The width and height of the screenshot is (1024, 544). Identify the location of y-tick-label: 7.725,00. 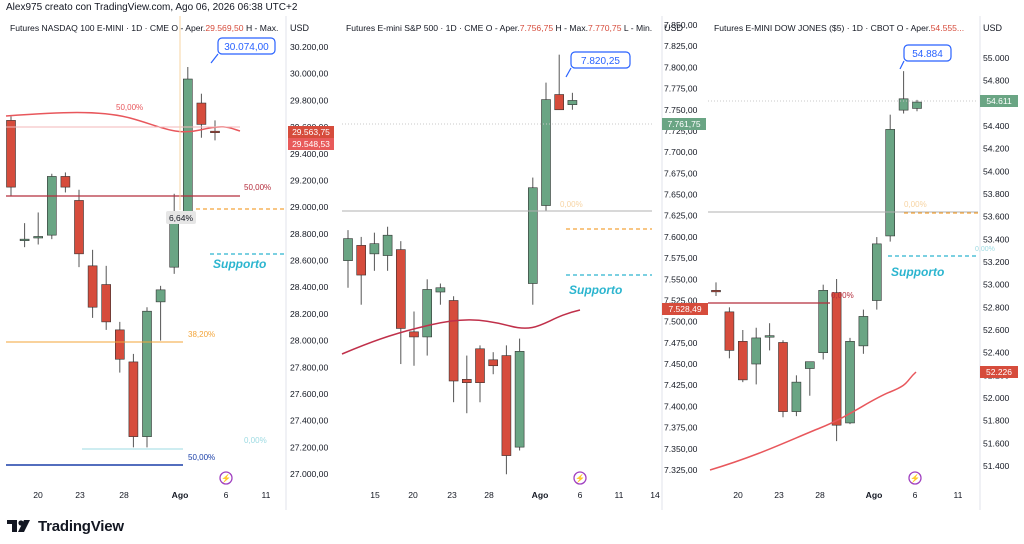
(681, 131).